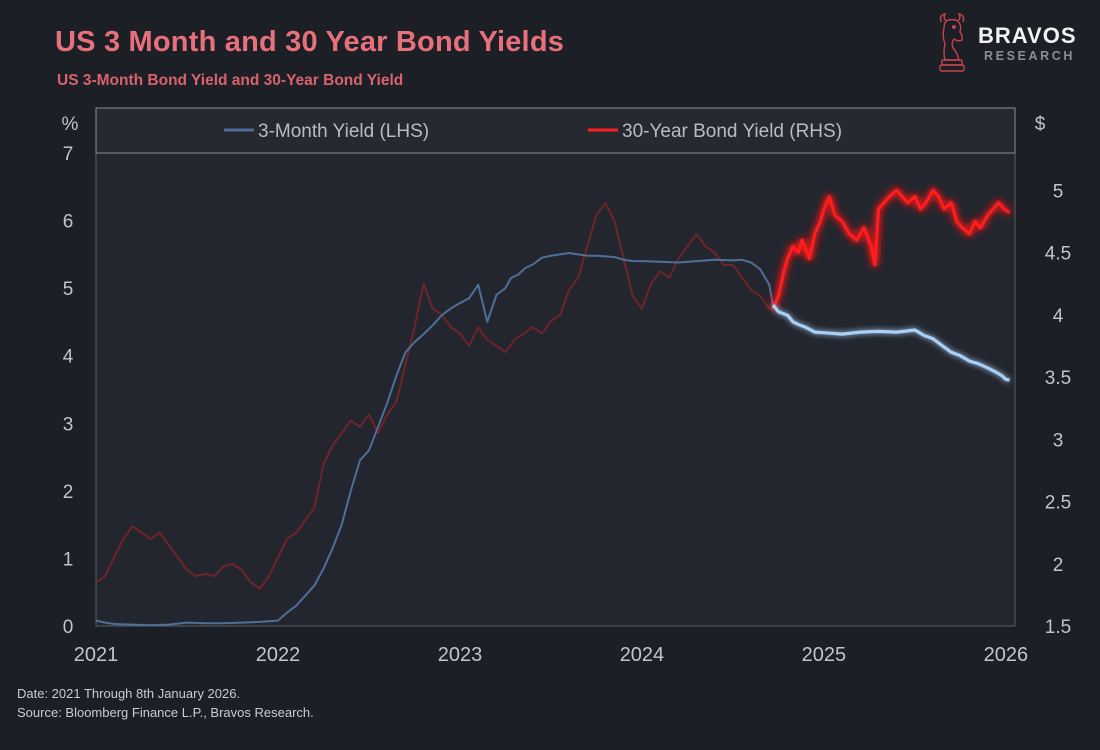 The width and height of the screenshot is (1100, 750). What do you see at coordinates (1058, 254) in the screenshot?
I see `y-right-tick-label: 4.5` at bounding box center [1058, 254].